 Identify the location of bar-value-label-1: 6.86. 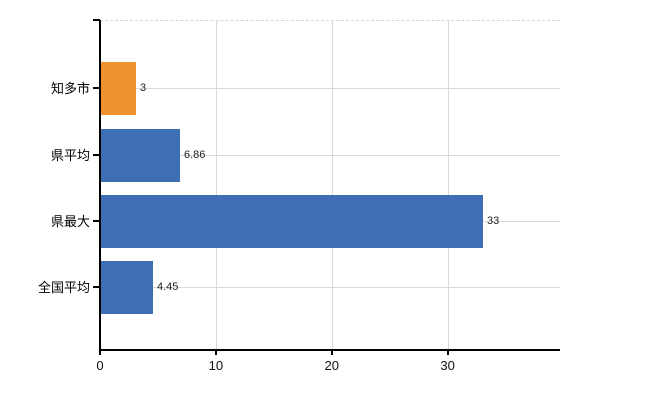
(195, 155).